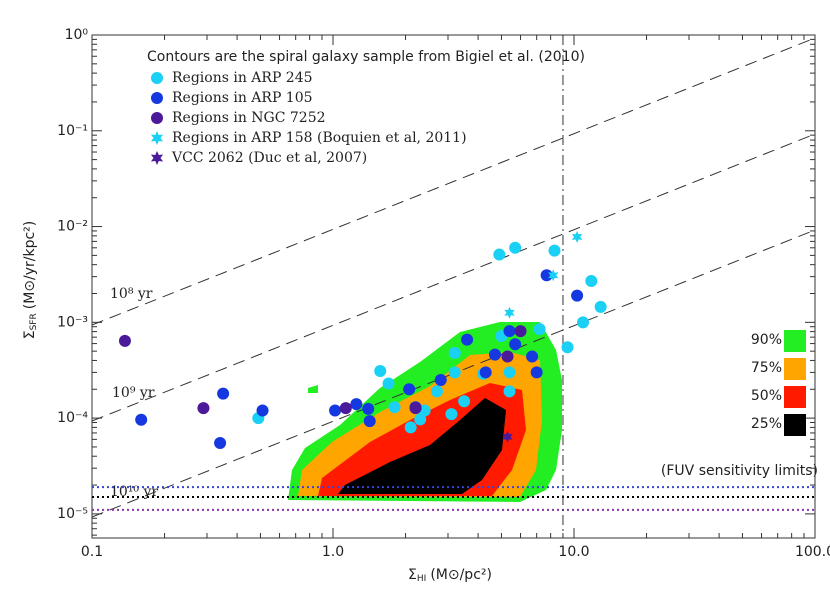 The height and width of the screenshot is (597, 830). What do you see at coordinates (766, 340) in the screenshot?
I see `contour-legend-label: 90%` at bounding box center [766, 340].